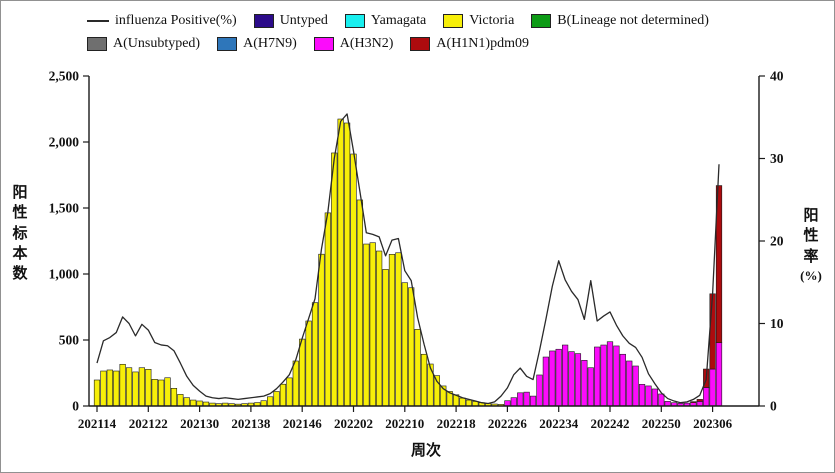 The image size is (835, 473). What do you see at coordinates (157, 43) in the screenshot?
I see `legend-label: A(Unsubtyped)` at bounding box center [157, 43].